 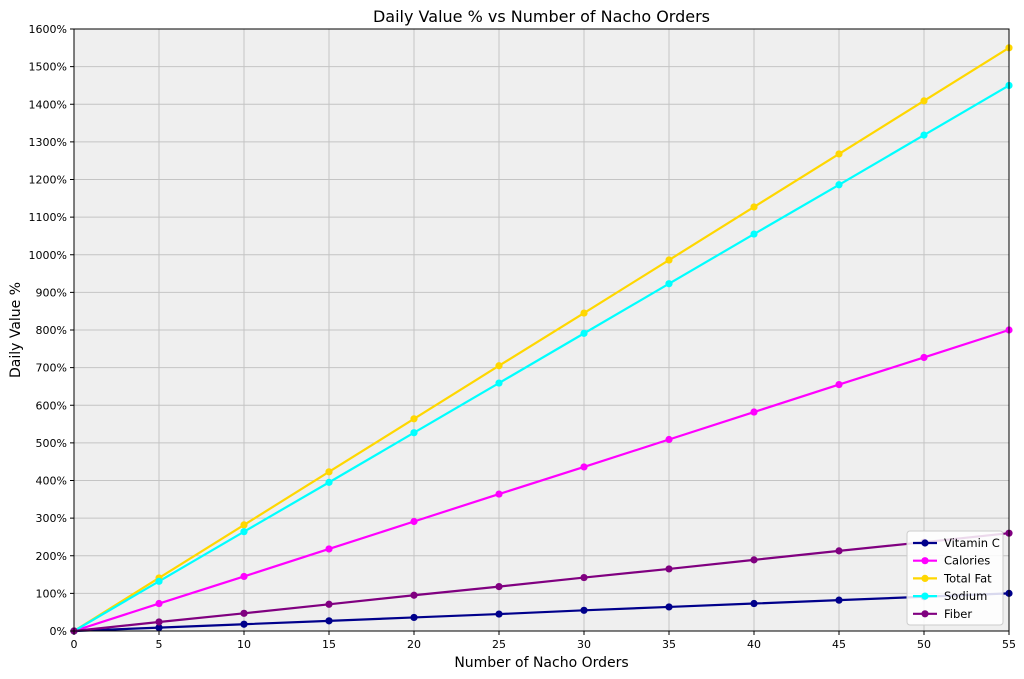 What do you see at coordinates (669, 644) in the screenshot?
I see `x-tick-label: 35` at bounding box center [669, 644].